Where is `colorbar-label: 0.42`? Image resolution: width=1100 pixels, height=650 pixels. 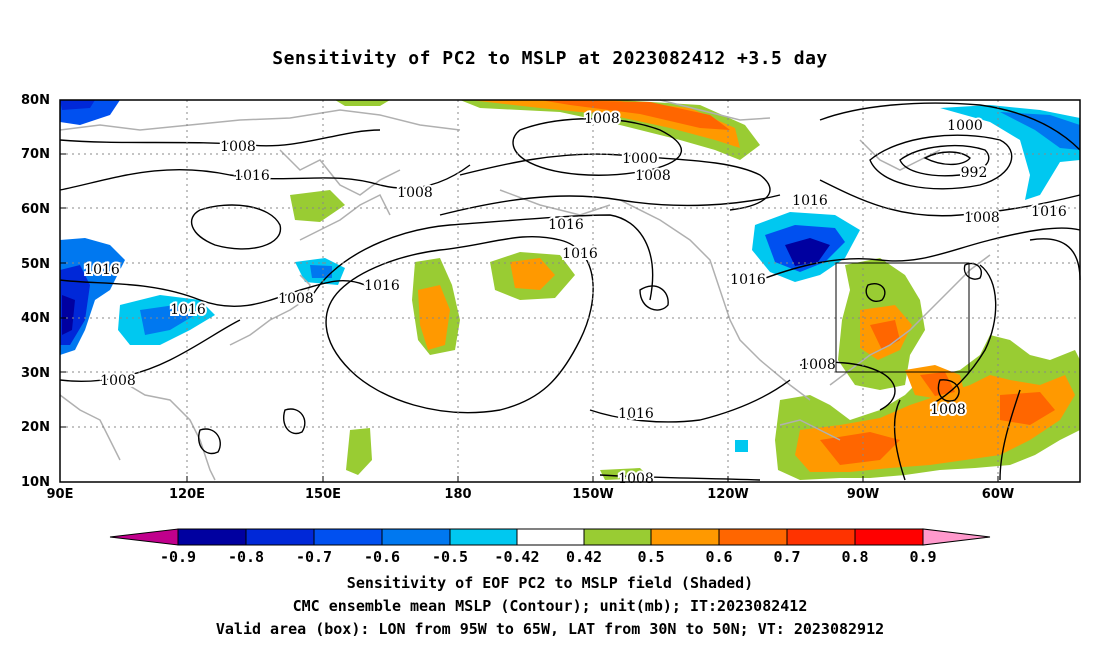
colorbar-label: 0.42 is located at coordinates (584, 557).